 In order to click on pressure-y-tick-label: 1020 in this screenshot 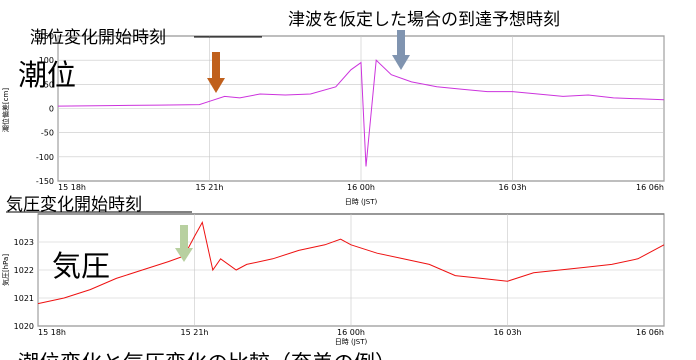, I will do `click(24, 326)`.